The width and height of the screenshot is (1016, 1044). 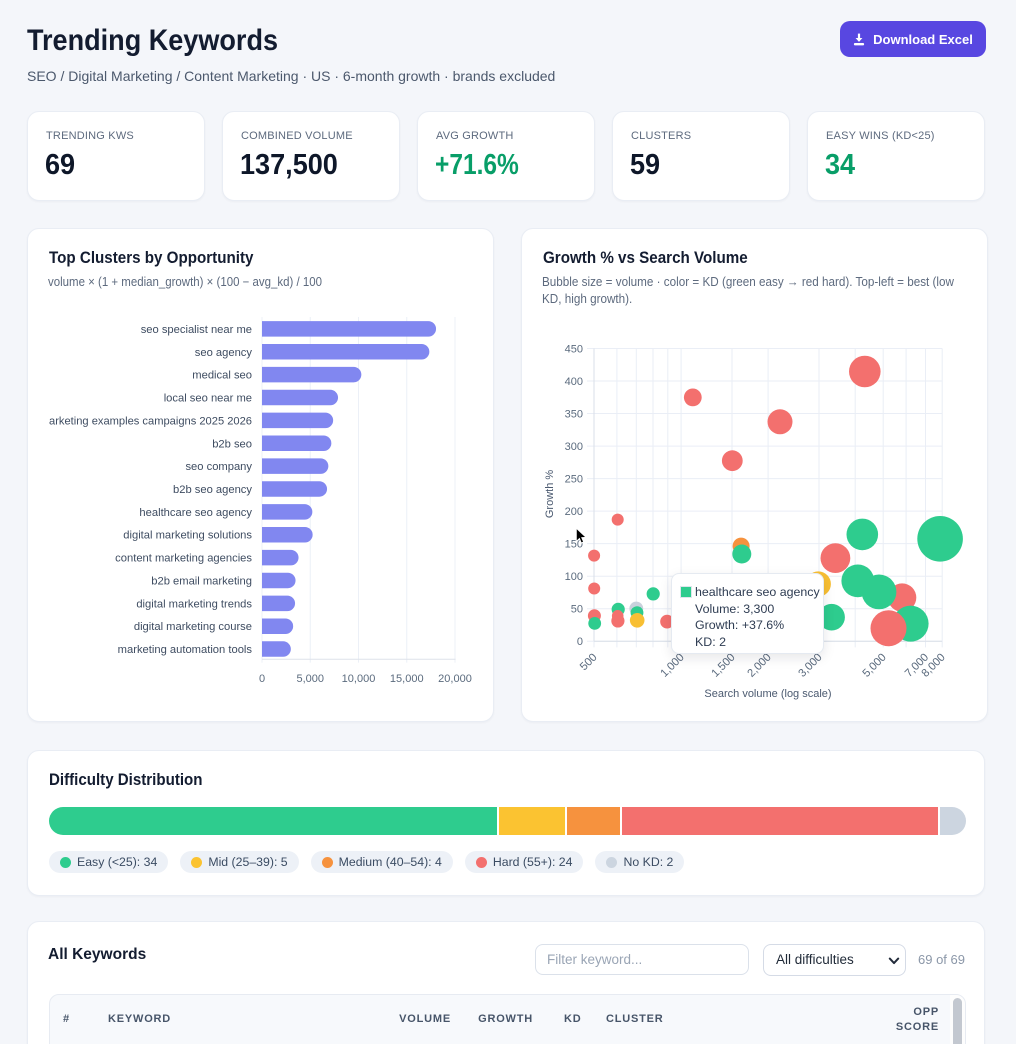 I want to click on svg-text: 300, so click(x=574, y=447).